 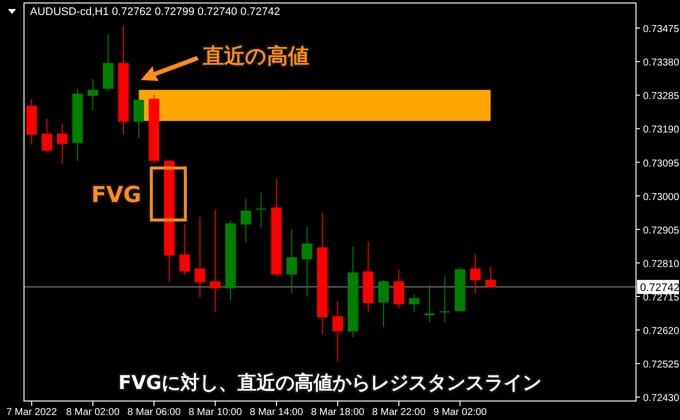 What do you see at coordinates (661, 96) in the screenshot?
I see `y-tick-label: 0.73285` at bounding box center [661, 96].